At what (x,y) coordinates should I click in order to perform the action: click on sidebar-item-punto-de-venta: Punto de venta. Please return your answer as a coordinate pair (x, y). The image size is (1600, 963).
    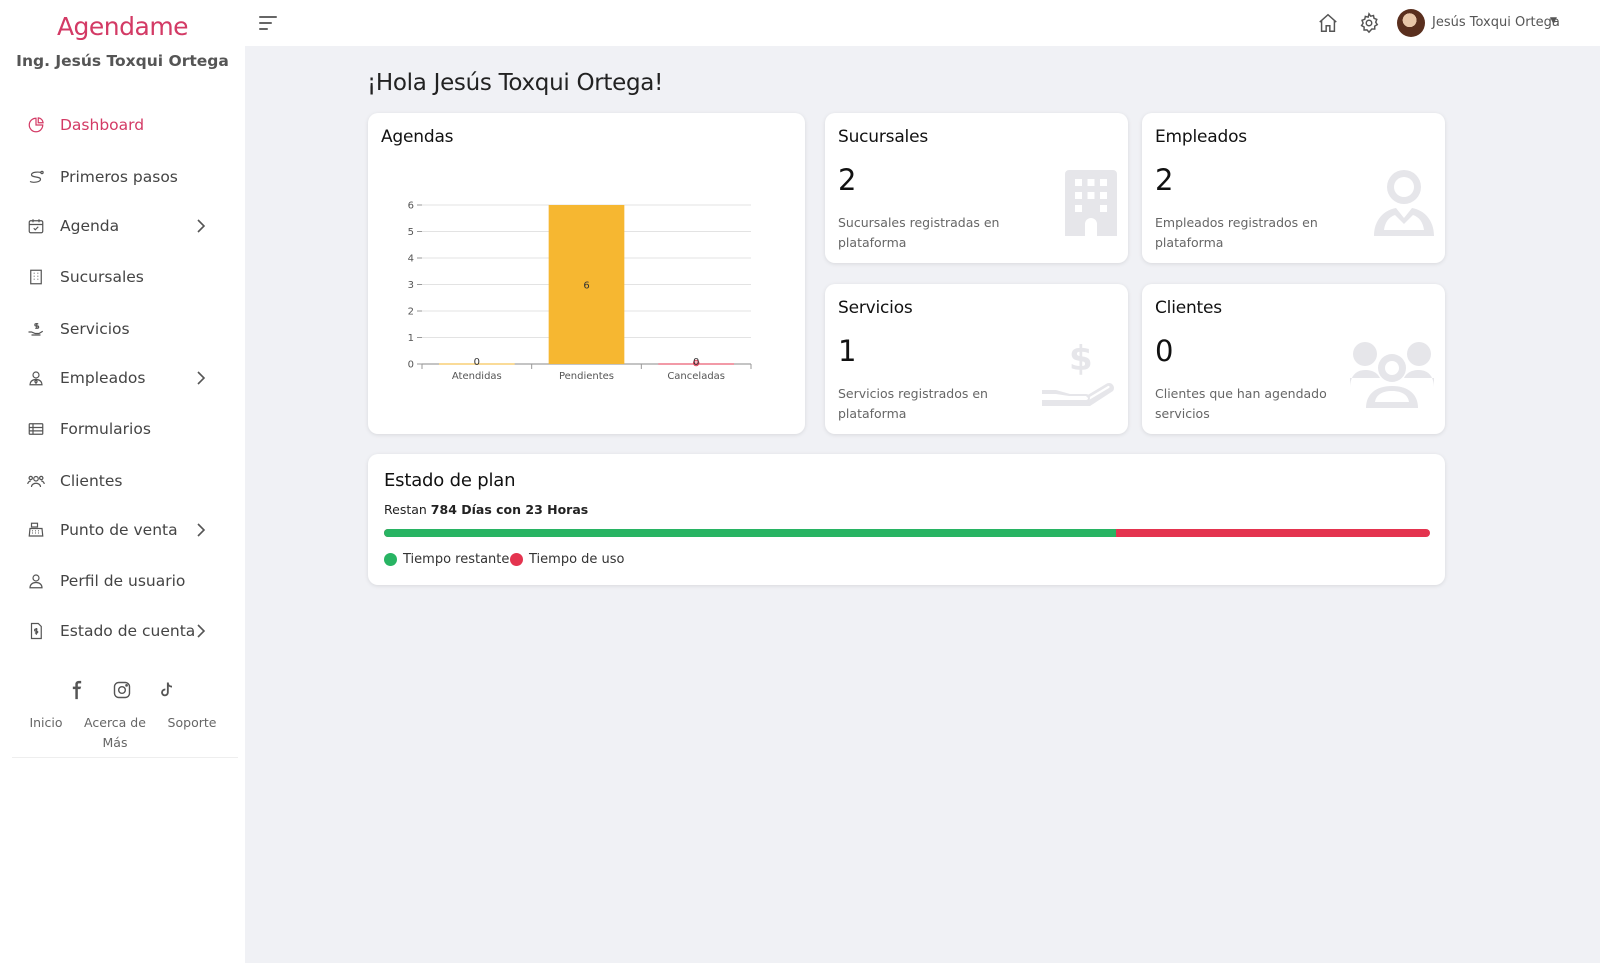
    Looking at the image, I should click on (121, 530).